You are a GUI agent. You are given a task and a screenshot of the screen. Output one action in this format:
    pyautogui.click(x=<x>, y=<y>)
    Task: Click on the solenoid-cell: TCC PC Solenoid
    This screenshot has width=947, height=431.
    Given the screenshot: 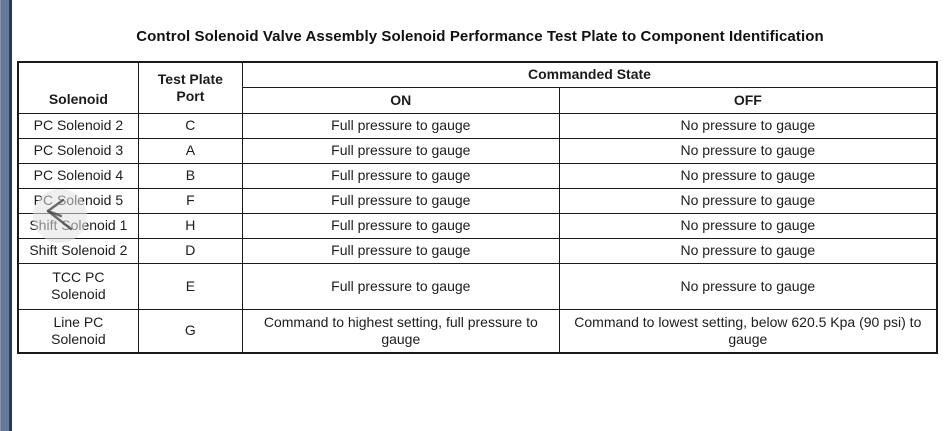 What is the action you would take?
    pyautogui.click(x=78, y=286)
    